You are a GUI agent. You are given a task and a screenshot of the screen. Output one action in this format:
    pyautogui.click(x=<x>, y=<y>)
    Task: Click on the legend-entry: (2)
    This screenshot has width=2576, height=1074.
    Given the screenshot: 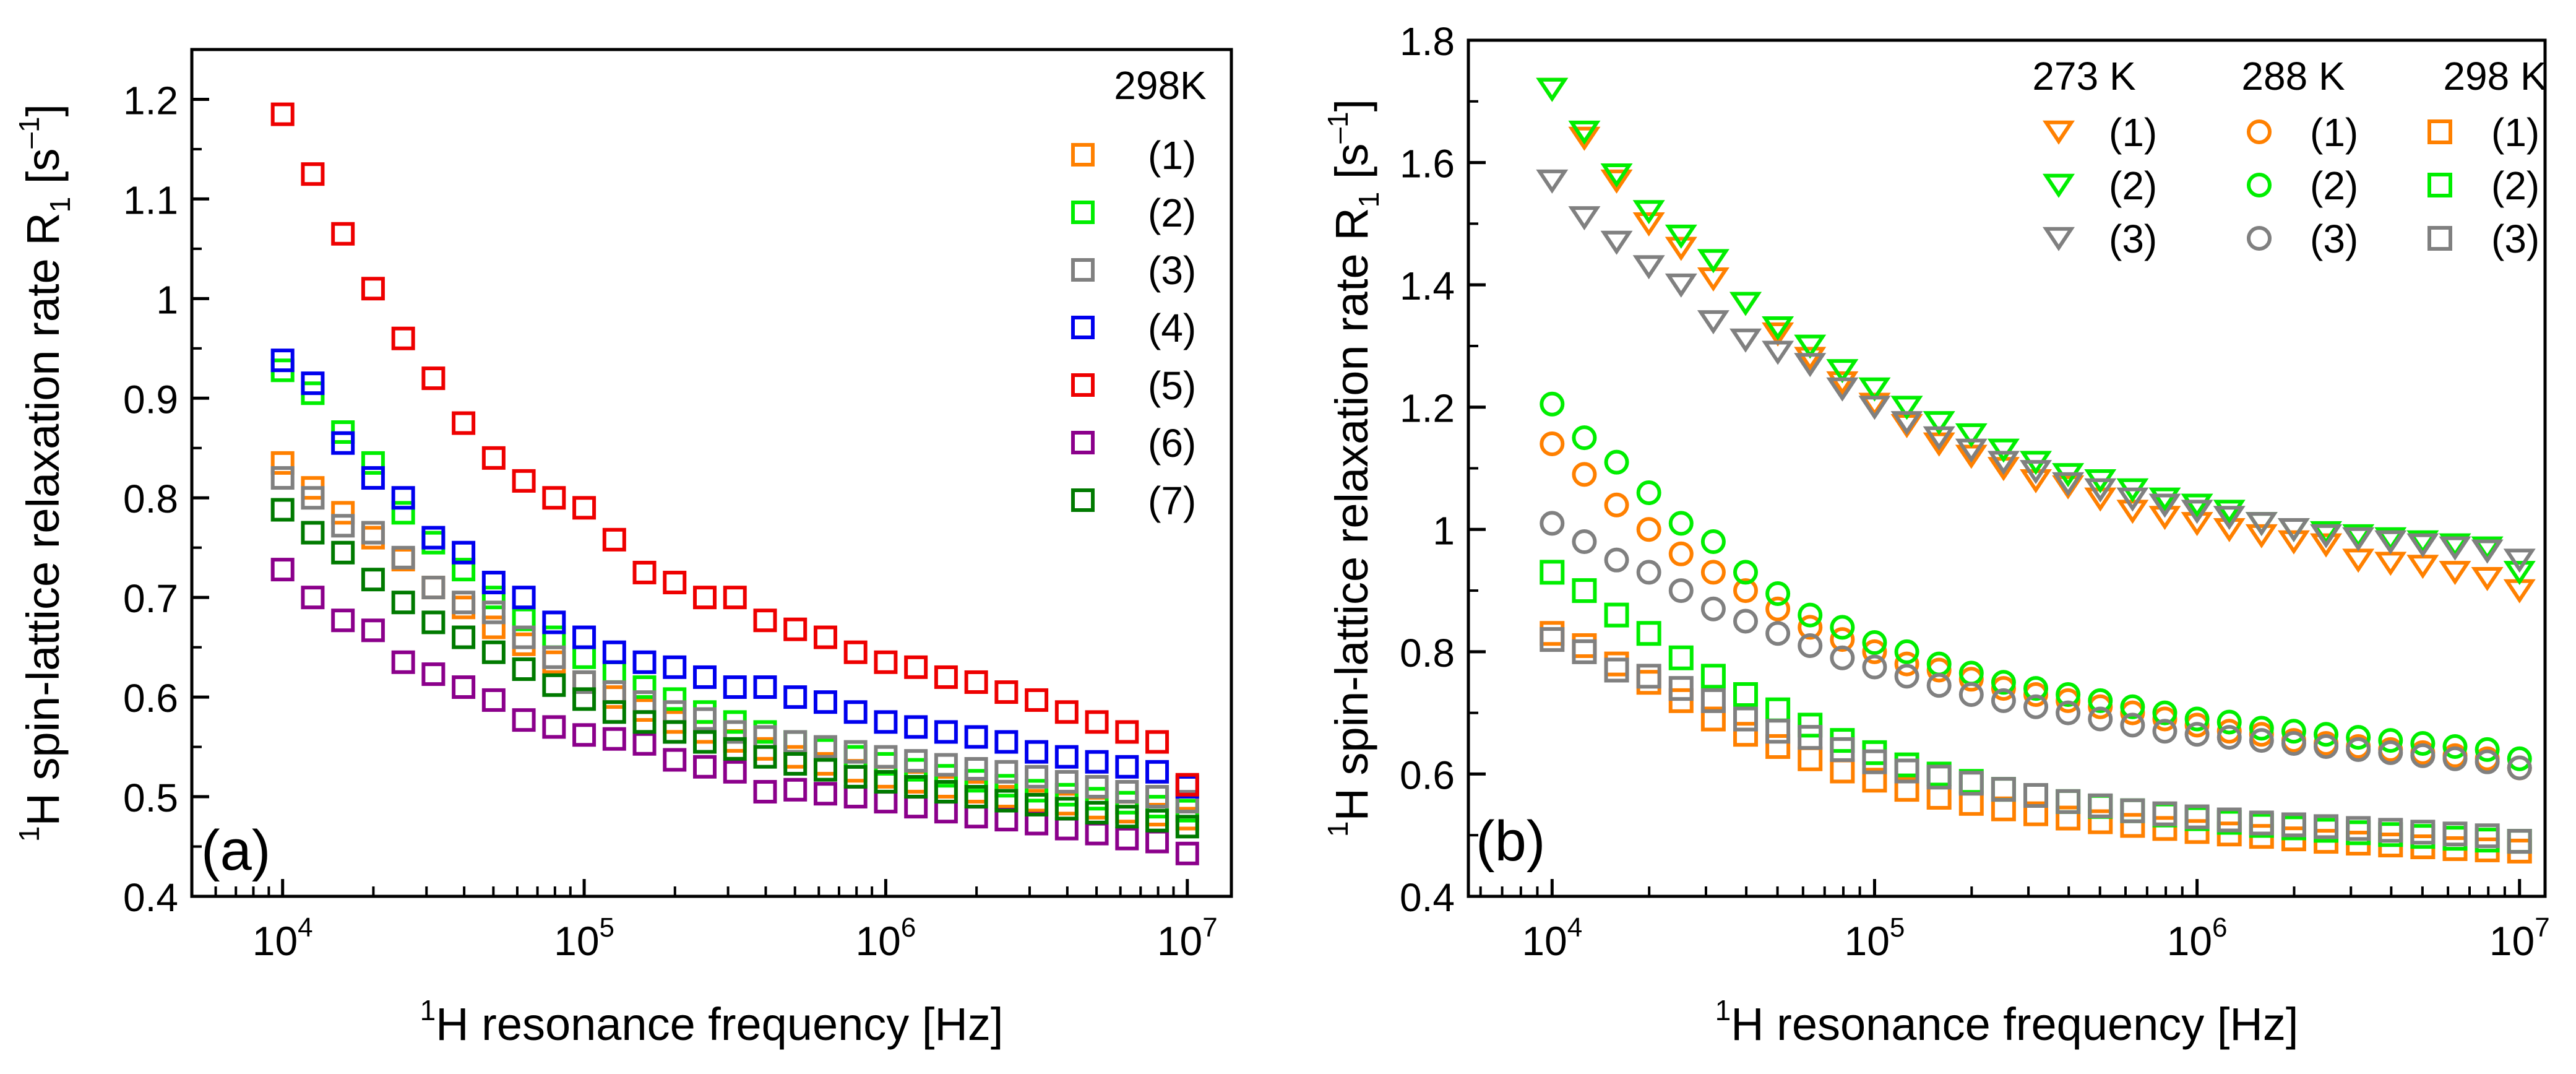 What is the action you would take?
    pyautogui.click(x=1133, y=213)
    